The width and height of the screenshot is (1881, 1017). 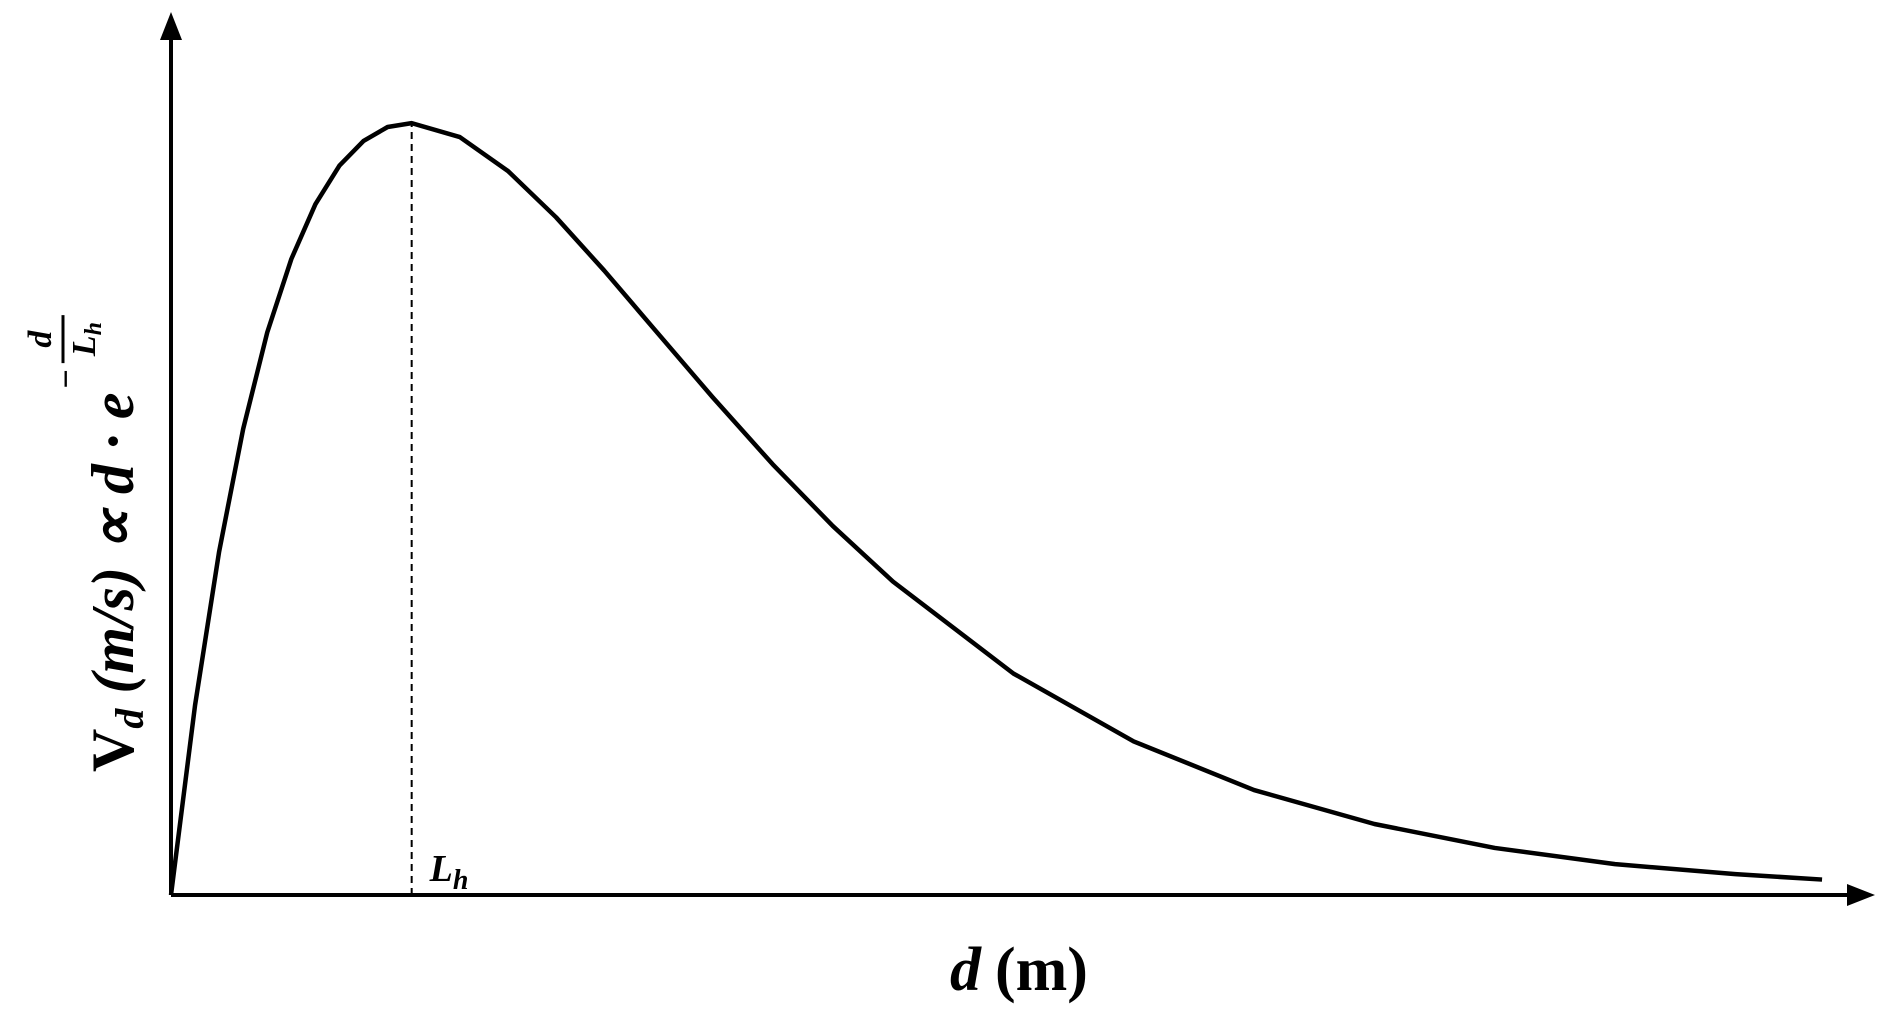 I want to click on y-label-main-sub: d, so click(x=129, y=718).